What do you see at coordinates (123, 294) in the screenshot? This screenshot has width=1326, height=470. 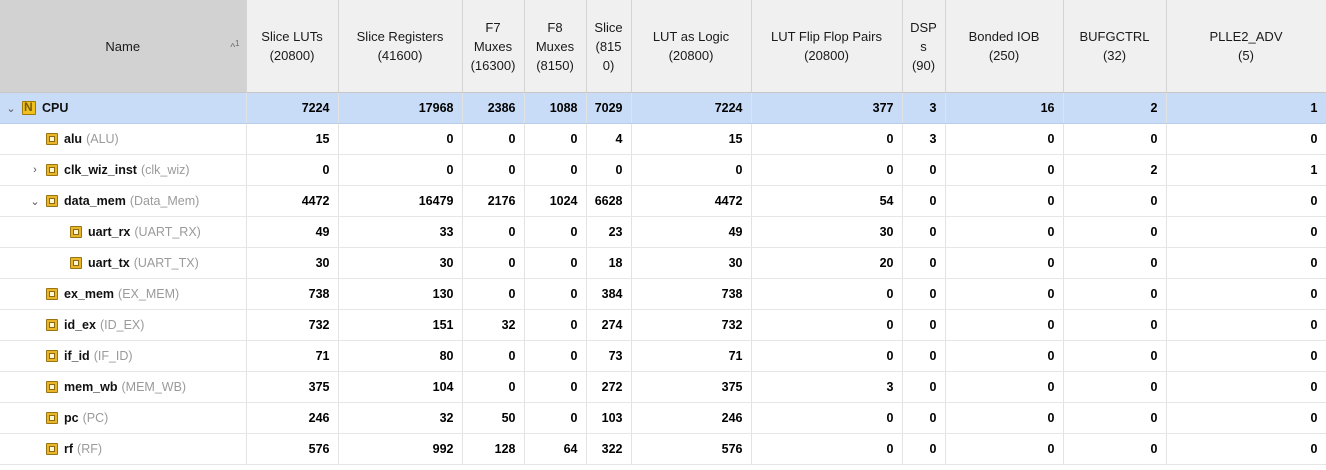 I see `hierarchy-name-cell: ex_mem (EX_MEM)` at bounding box center [123, 294].